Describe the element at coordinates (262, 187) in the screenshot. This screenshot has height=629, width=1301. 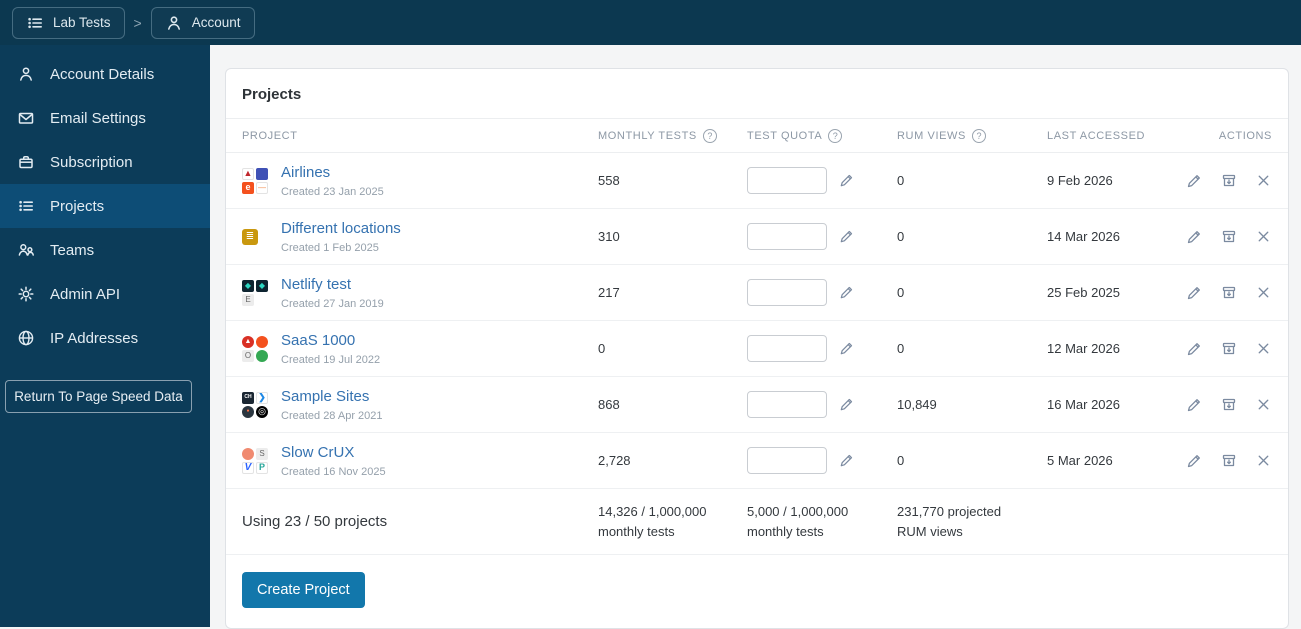
I see `favicon-tile: —` at that location.